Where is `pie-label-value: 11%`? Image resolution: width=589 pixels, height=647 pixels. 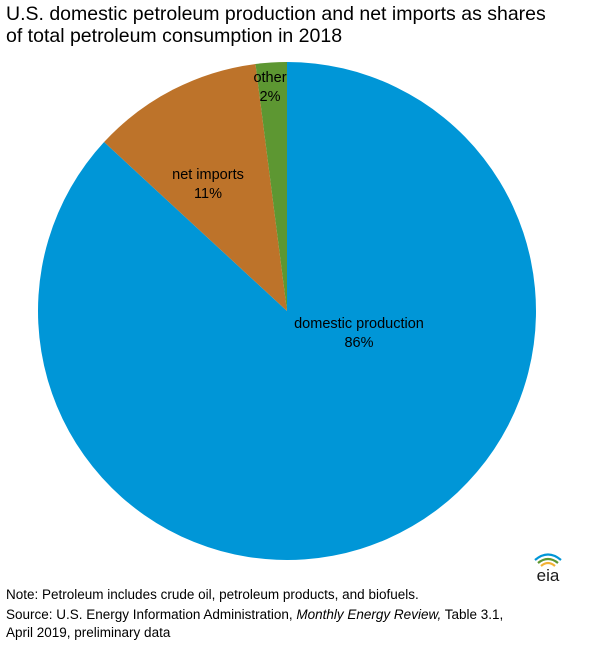 pie-label-value: 11% is located at coordinates (208, 194).